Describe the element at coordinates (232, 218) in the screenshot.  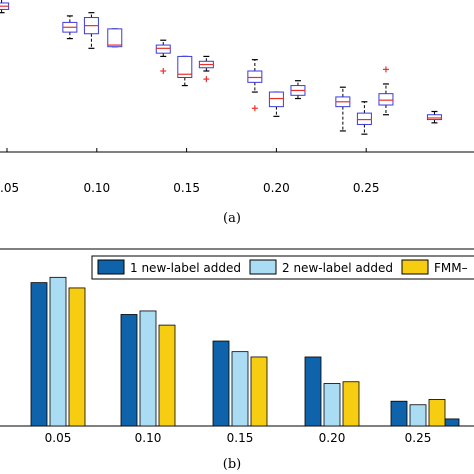
I see `boxplot-caption: (a)` at that location.